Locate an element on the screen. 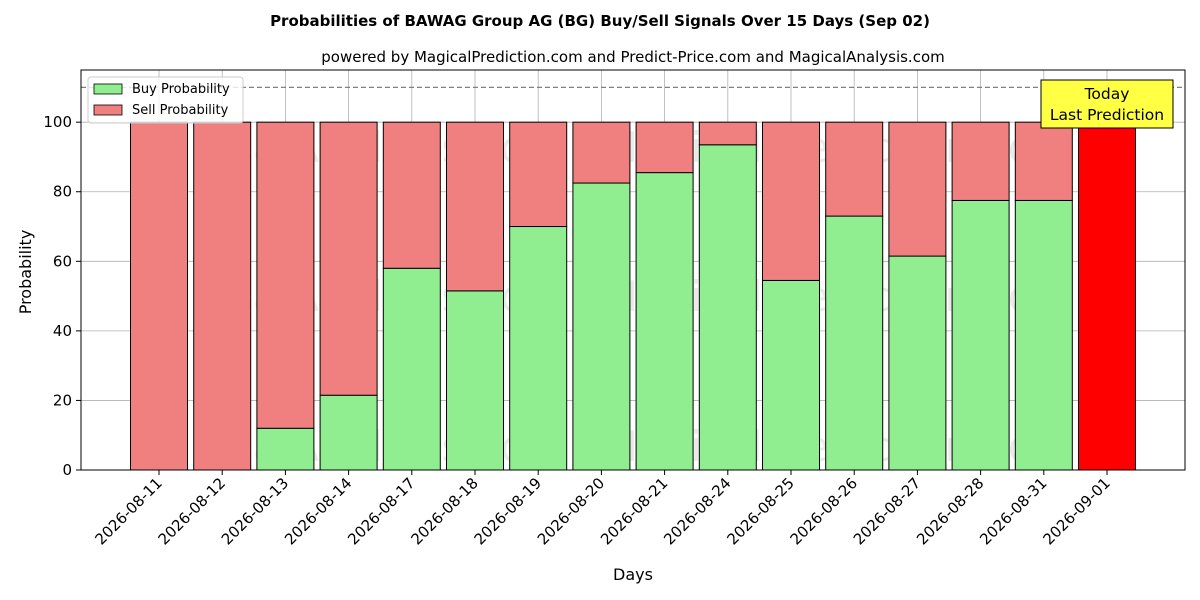 Image resolution: width=1200 pixels, height=600 pixels. annotation-line-1: Today is located at coordinates (1107, 94).